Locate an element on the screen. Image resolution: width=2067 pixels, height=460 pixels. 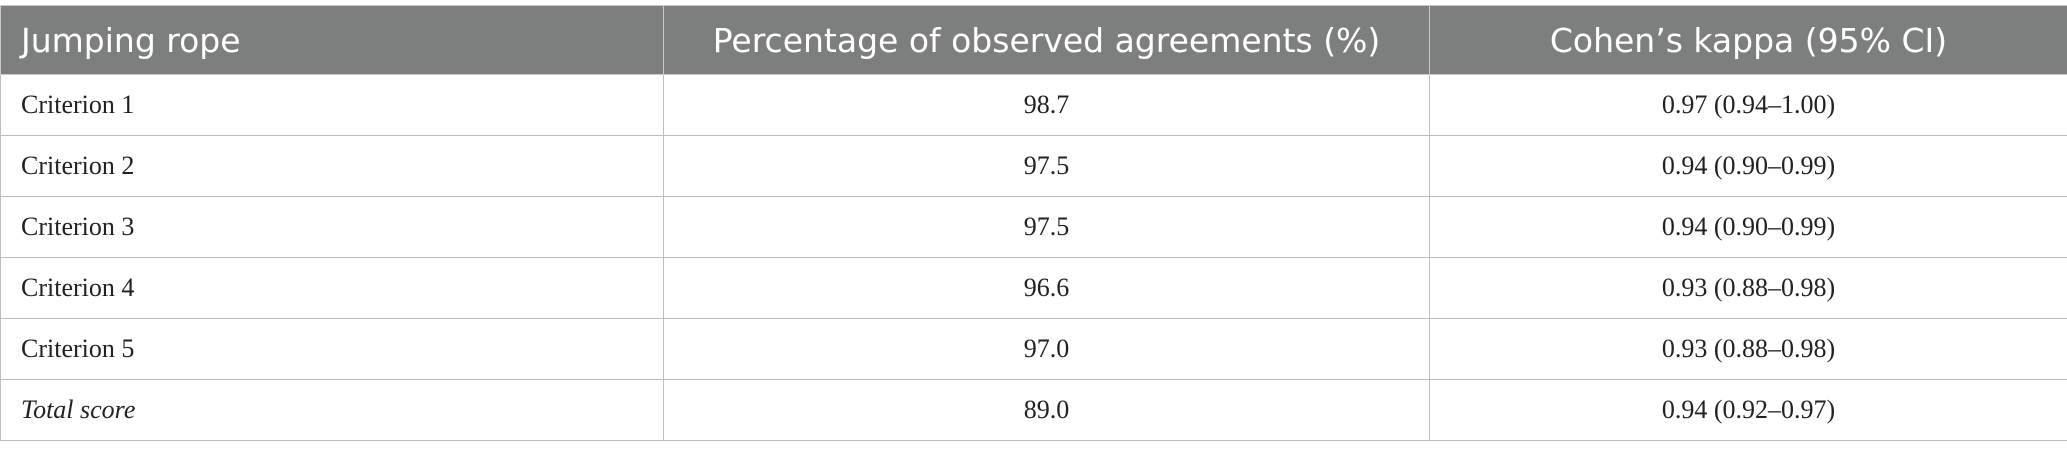
table-row: Criterion 5 97.0 0.93 (0.88–0.98) is located at coordinates (1033, 349).